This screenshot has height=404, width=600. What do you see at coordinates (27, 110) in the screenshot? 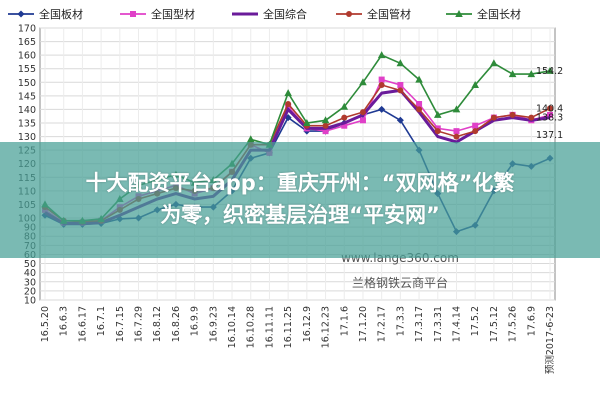
I see `y-tick-label: 140` at bounding box center [27, 110].